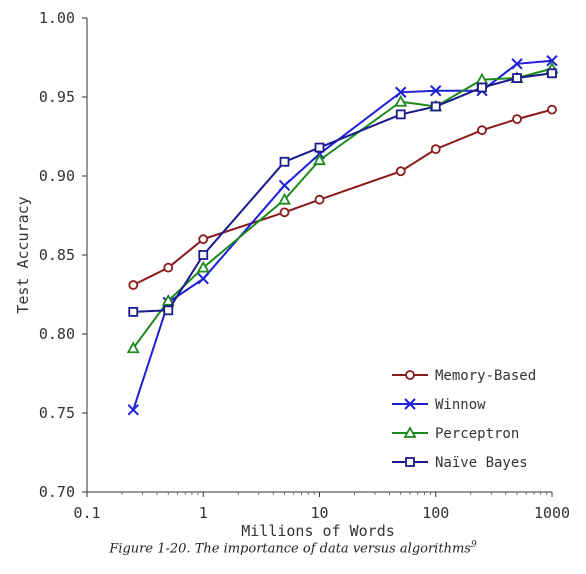  I want to click on x-tick-label: 10, so click(319, 513).